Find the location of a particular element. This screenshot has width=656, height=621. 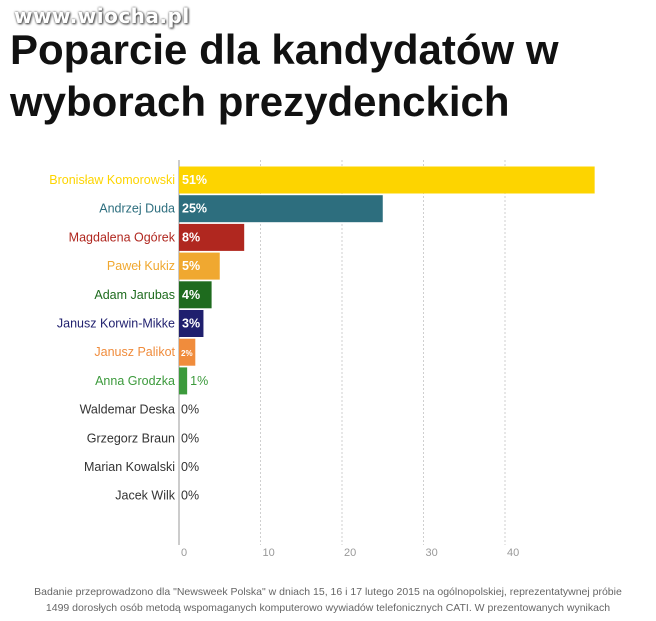

value-label: 5% is located at coordinates (191, 266).